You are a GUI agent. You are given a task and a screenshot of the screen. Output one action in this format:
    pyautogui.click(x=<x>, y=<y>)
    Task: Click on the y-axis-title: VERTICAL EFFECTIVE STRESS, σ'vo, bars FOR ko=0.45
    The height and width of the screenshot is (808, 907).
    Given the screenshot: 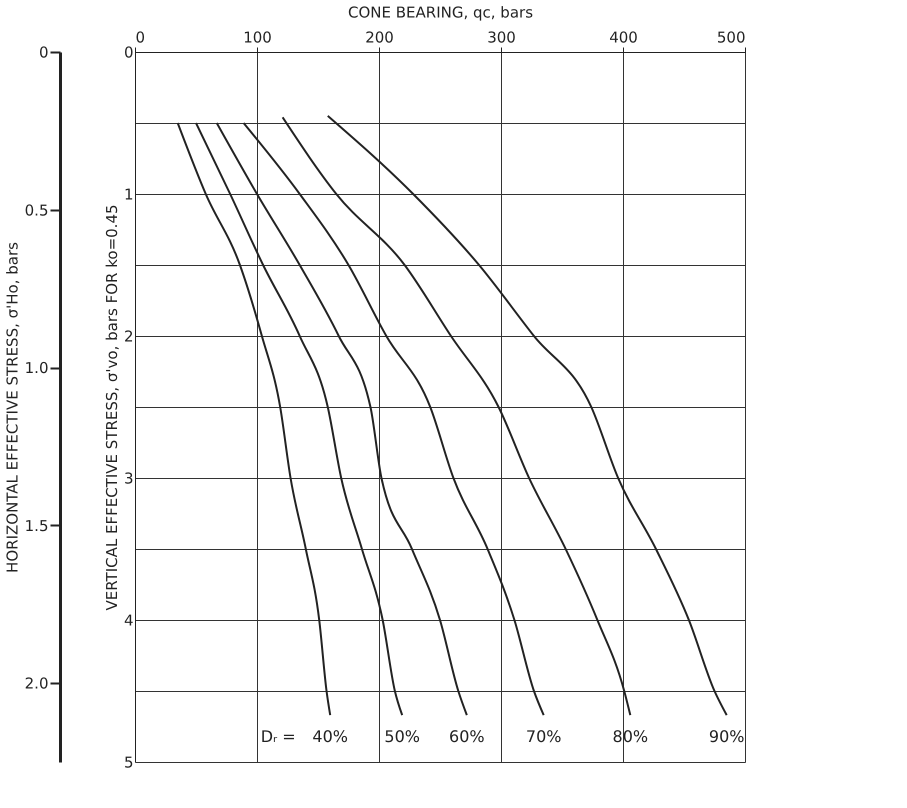 What is the action you would take?
    pyautogui.click(x=111, y=407)
    